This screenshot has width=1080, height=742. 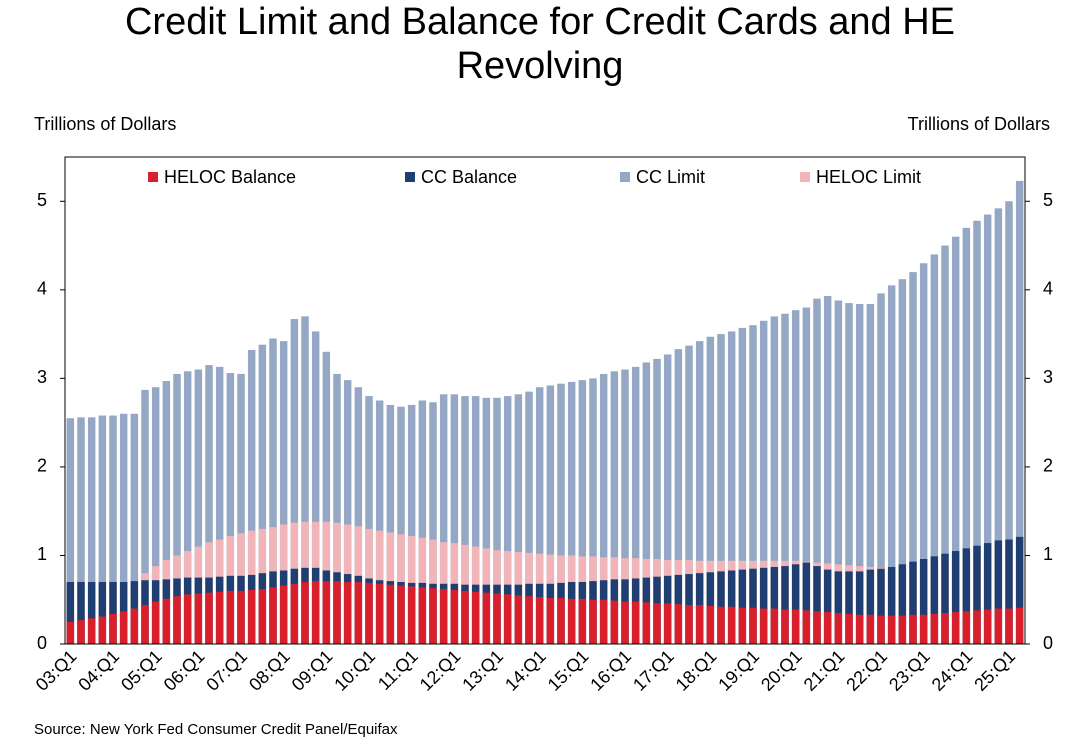 What do you see at coordinates (42, 200) in the screenshot?
I see `y-tick-label: 5` at bounding box center [42, 200].